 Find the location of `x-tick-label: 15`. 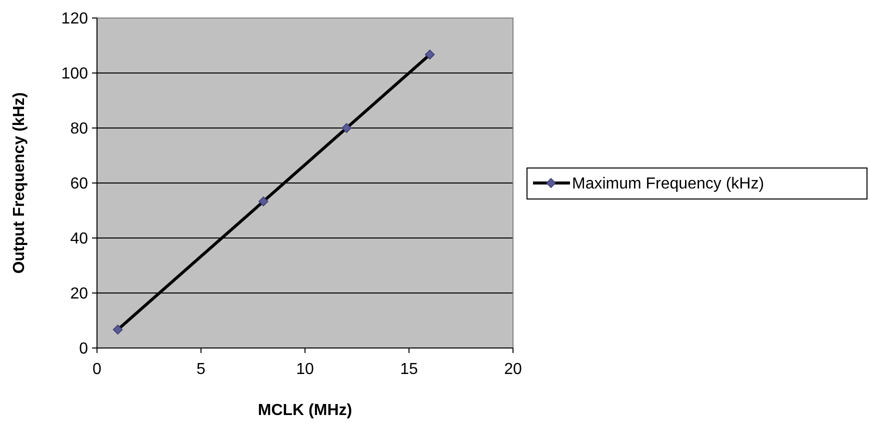

x-tick-label: 15 is located at coordinates (409, 369).